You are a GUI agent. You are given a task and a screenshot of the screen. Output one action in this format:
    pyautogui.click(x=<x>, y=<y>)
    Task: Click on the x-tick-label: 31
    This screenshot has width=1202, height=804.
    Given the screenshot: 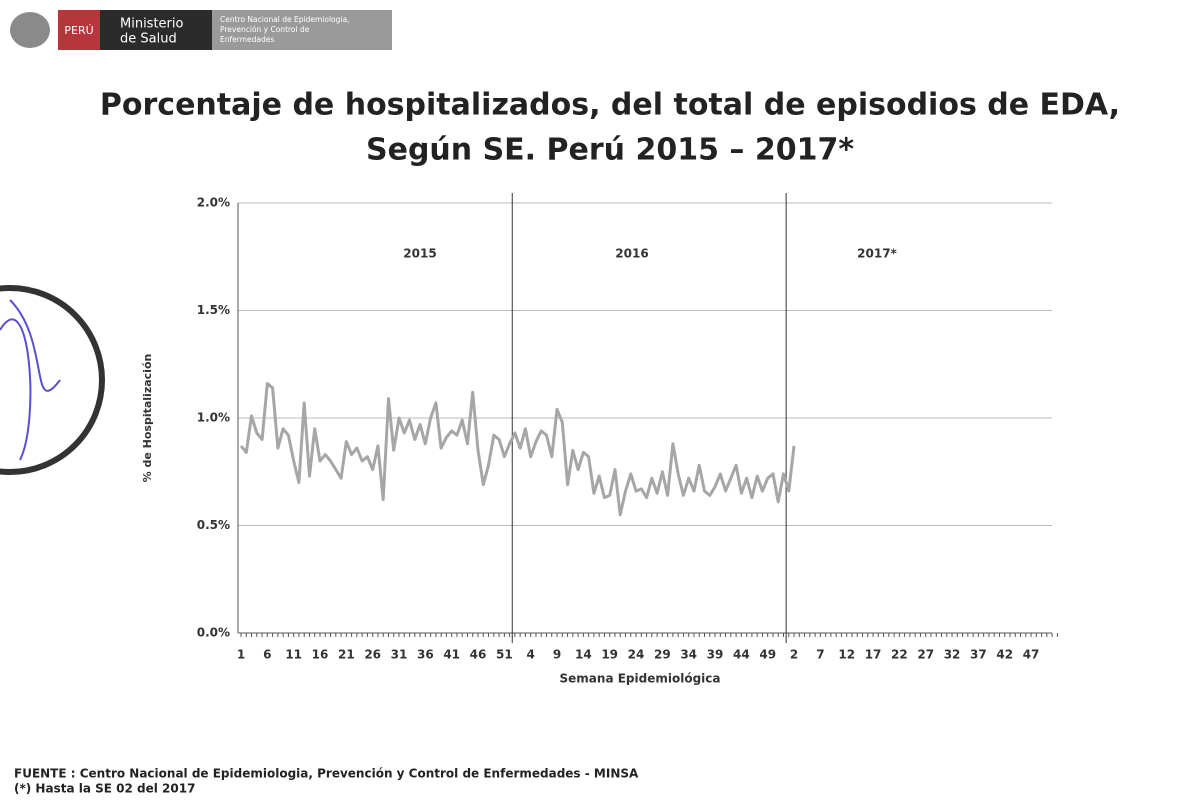 What is the action you would take?
    pyautogui.click(x=399, y=655)
    